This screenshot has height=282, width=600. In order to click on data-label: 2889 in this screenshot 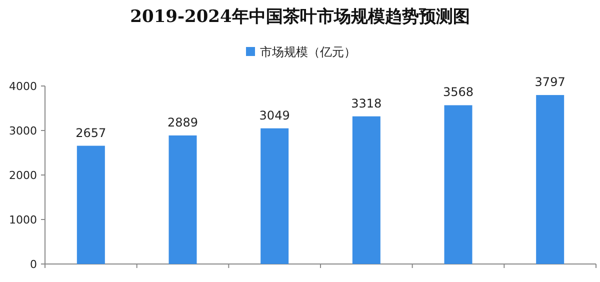, I will do `click(182, 122)`.